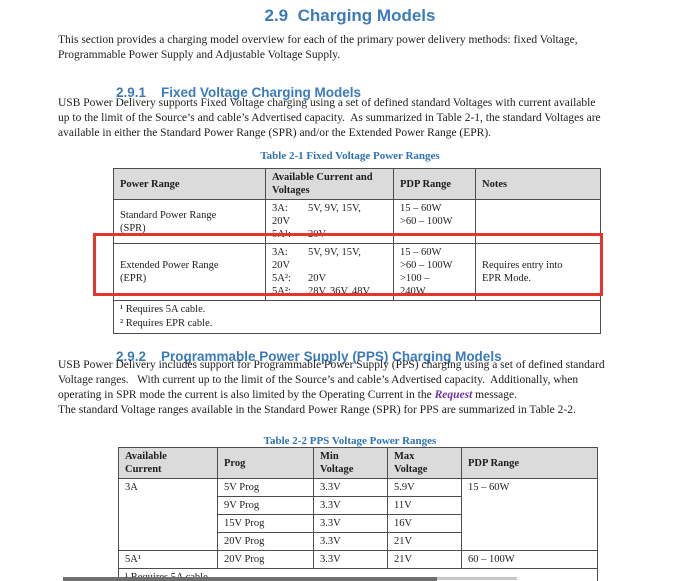 The width and height of the screenshot is (700, 581). Describe the element at coordinates (453, 395) in the screenshot. I see `request-message-emphasis: Request` at that location.